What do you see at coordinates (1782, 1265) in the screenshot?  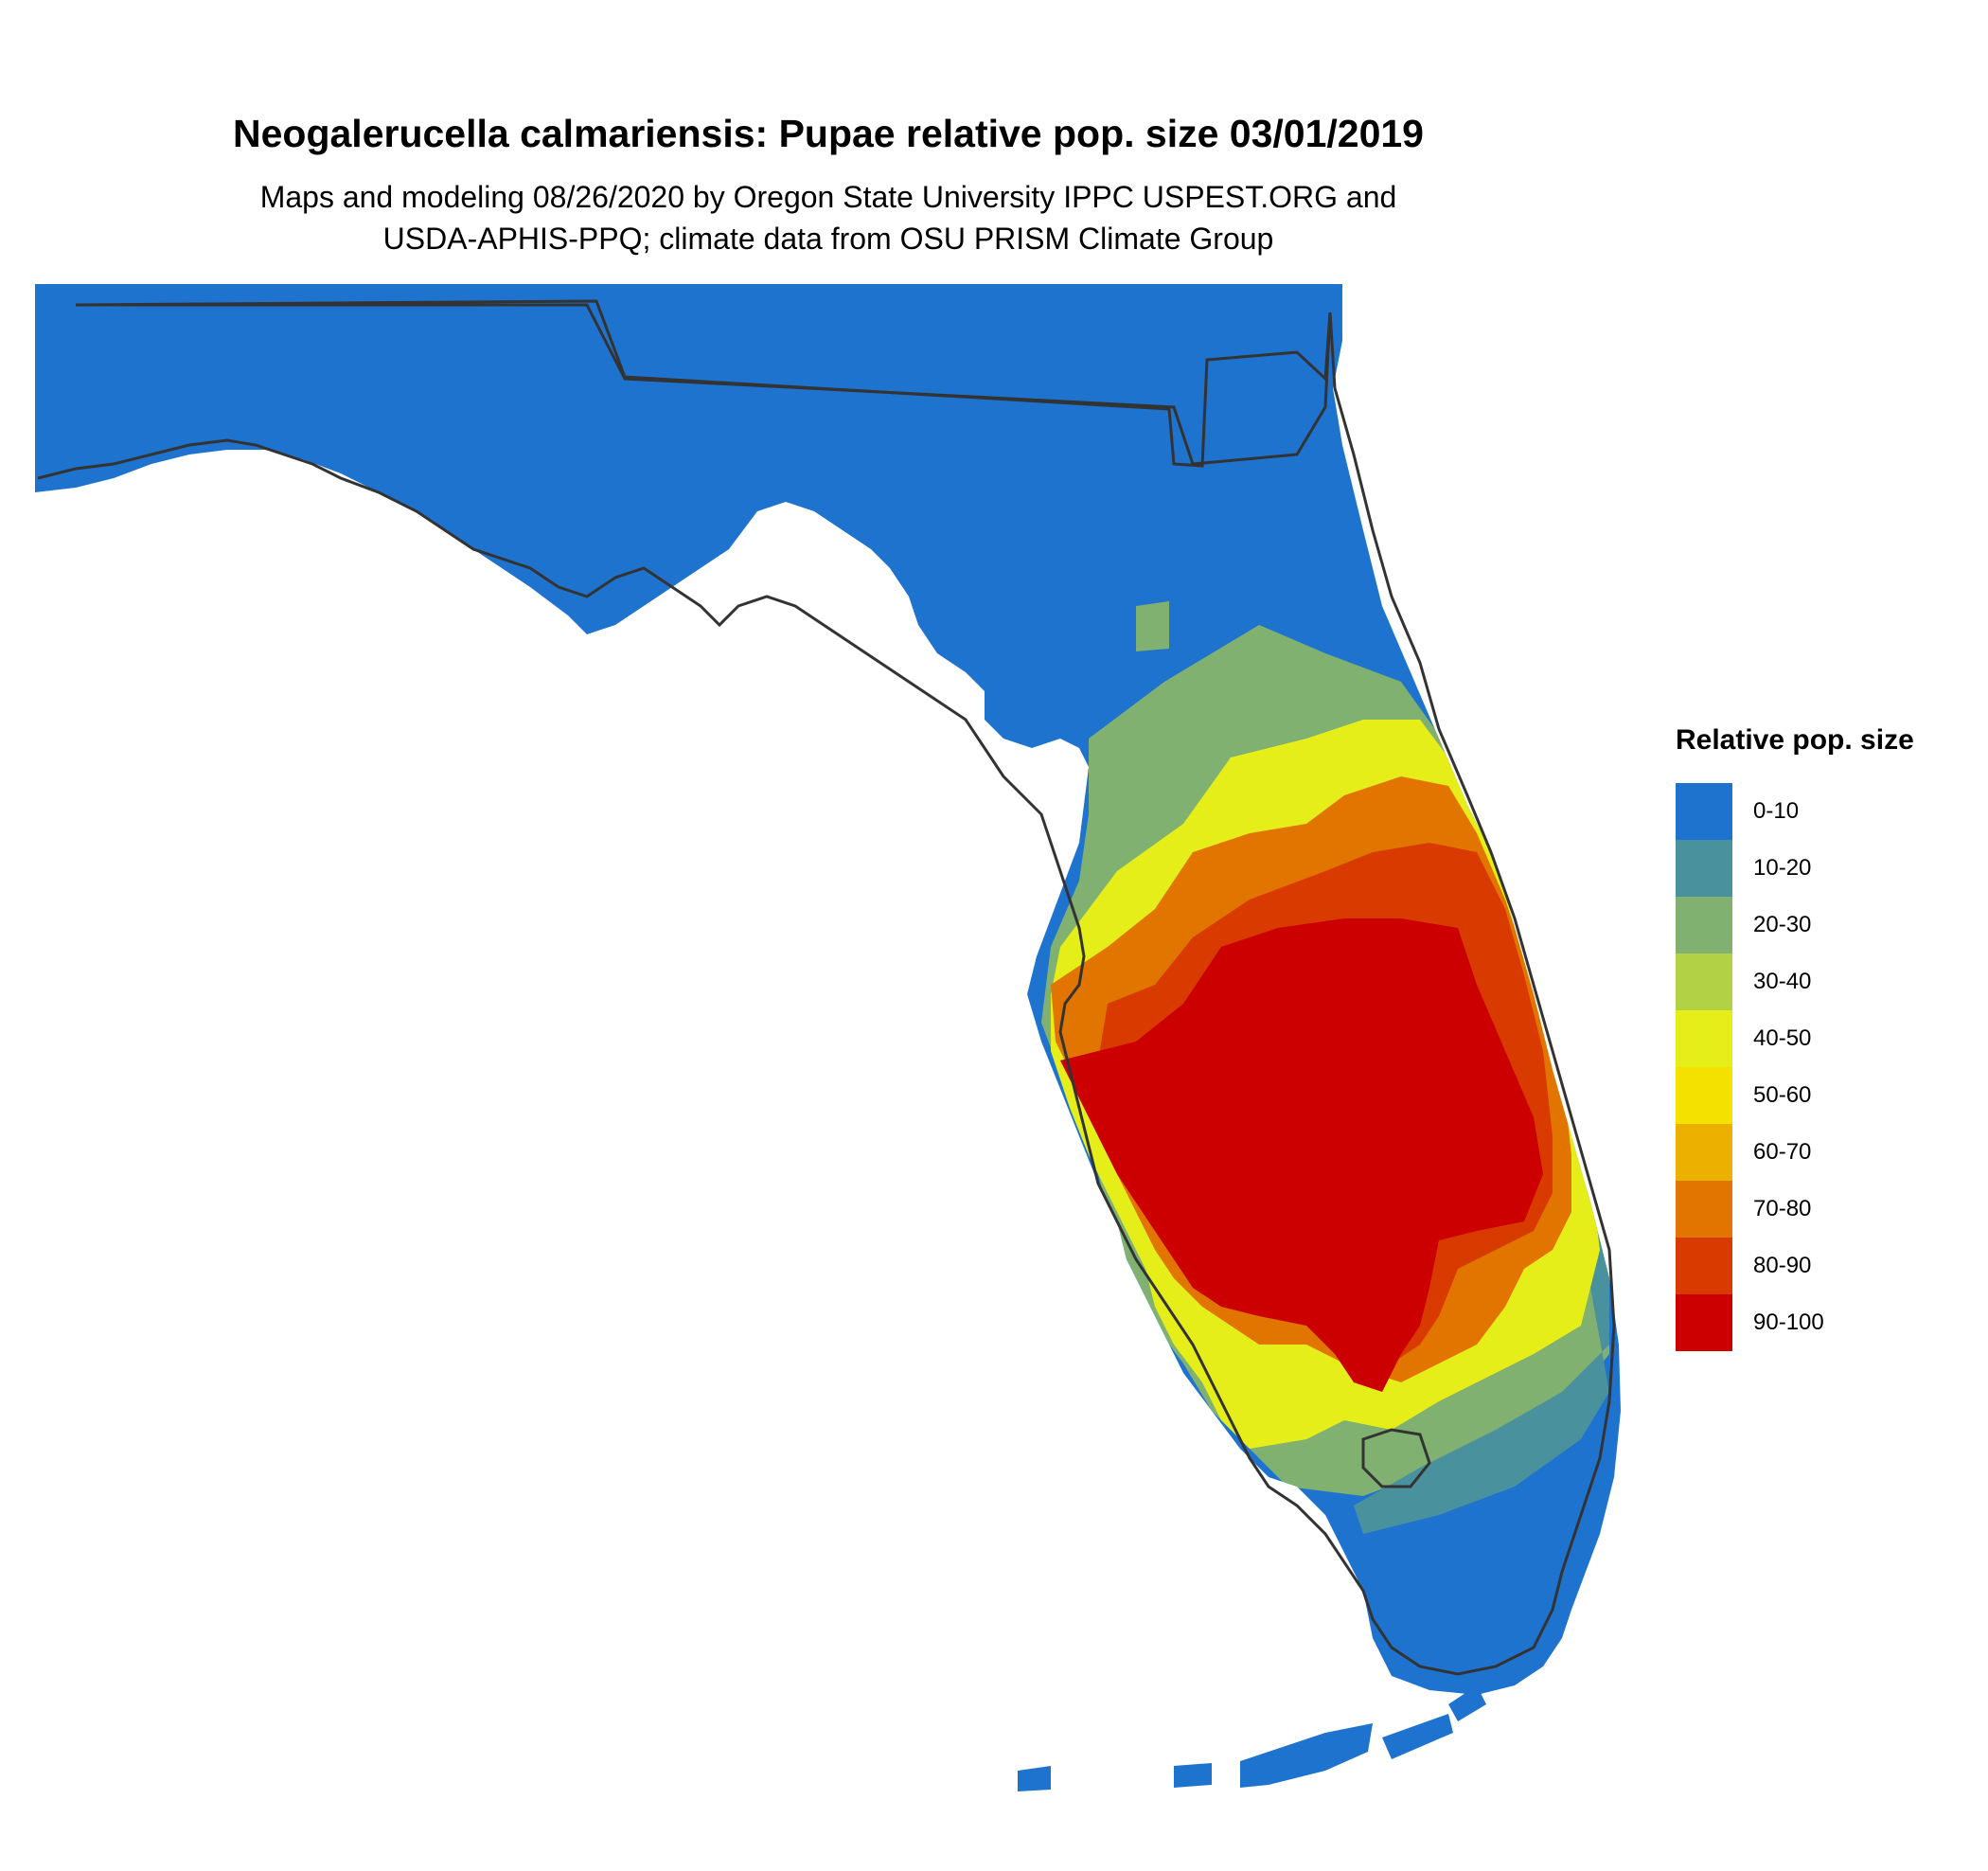 I see `legend-label: 80-90` at bounding box center [1782, 1265].